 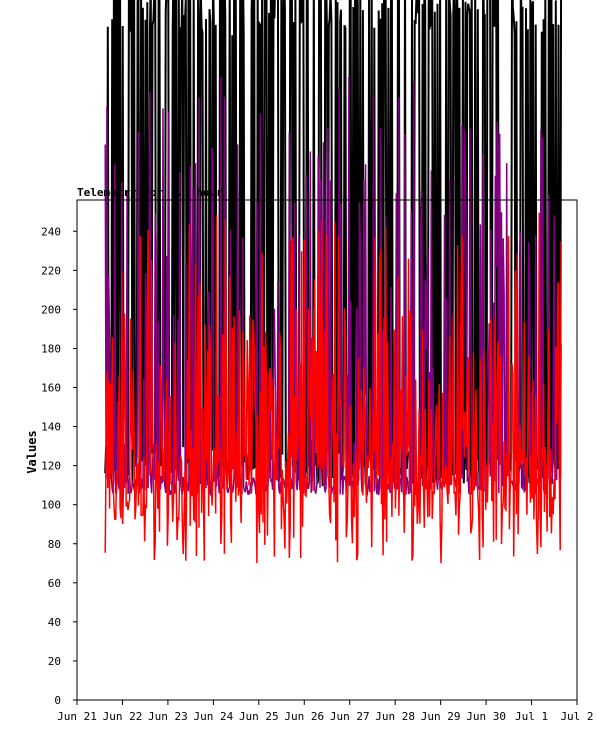 What do you see at coordinates (54, 583) in the screenshot?
I see `y-tick-label: 60` at bounding box center [54, 583].